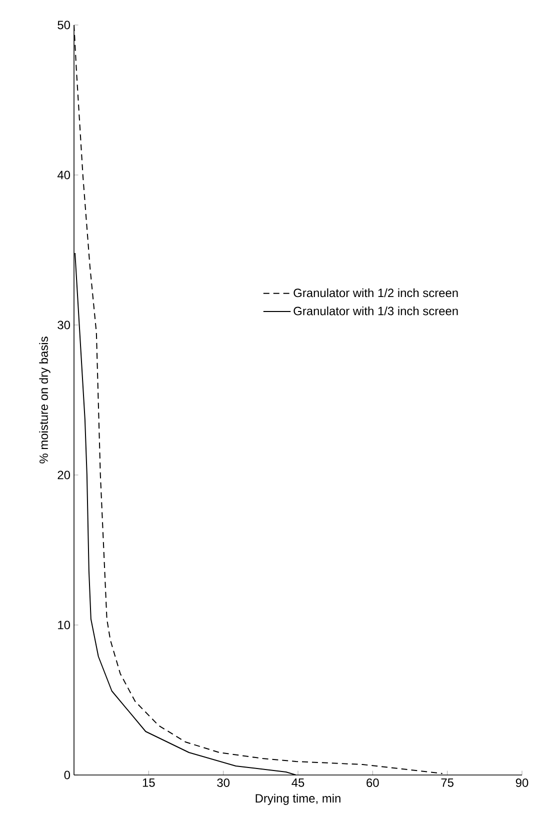  What do you see at coordinates (64, 475) in the screenshot?
I see `y-tick-label: 20` at bounding box center [64, 475].